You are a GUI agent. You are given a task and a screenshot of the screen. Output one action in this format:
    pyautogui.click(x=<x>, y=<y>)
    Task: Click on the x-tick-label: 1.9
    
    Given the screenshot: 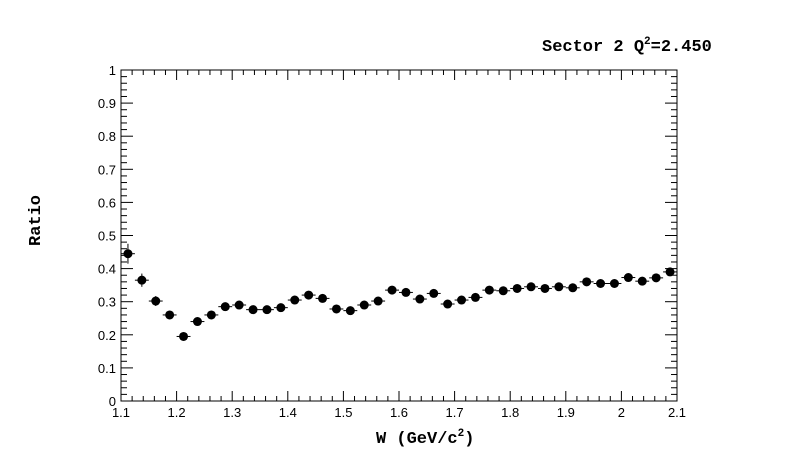 What is the action you would take?
    pyautogui.click(x=566, y=412)
    